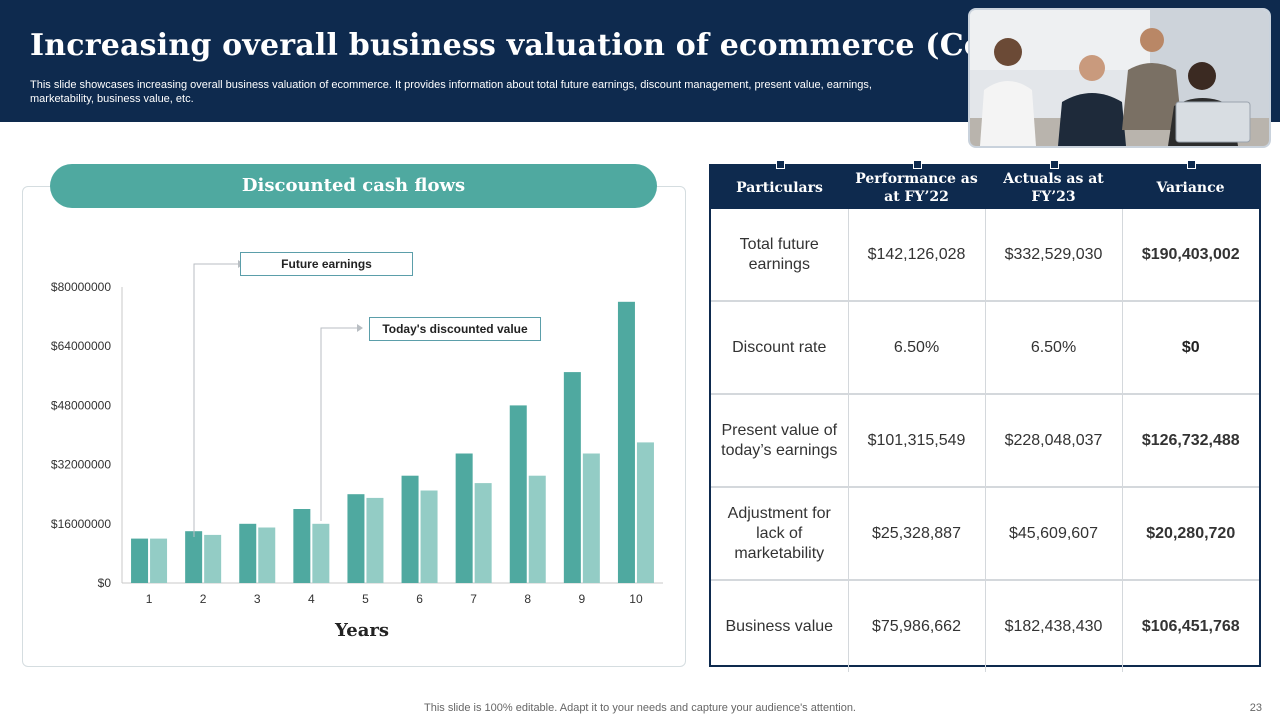 The width and height of the screenshot is (1280, 720). Describe the element at coordinates (1190, 441) in the screenshot. I see `variance-cell: $126,732,488` at that location.